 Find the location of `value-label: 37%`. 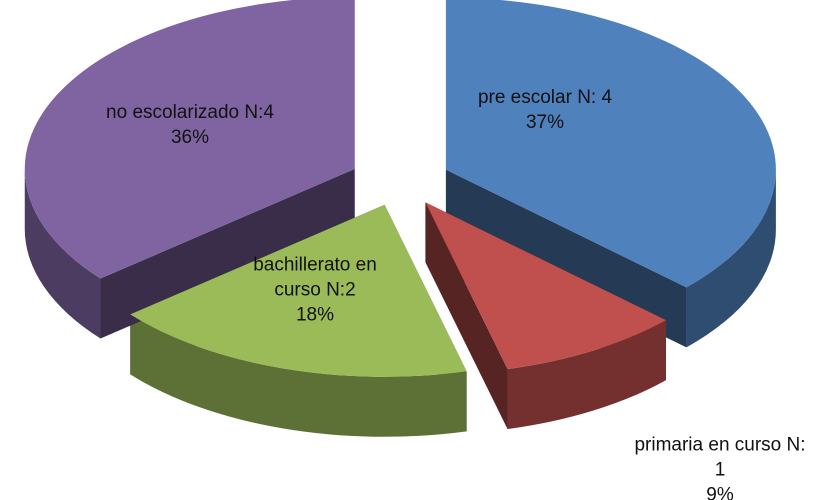

value-label: 37% is located at coordinates (545, 122).